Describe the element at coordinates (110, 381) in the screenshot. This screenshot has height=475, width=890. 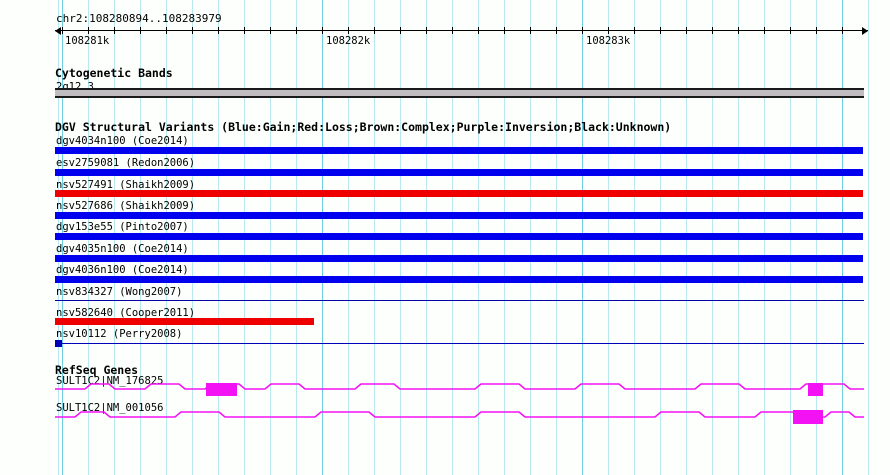
I see `refseq-gene-label: SULT1C2|NM_176825` at that location.